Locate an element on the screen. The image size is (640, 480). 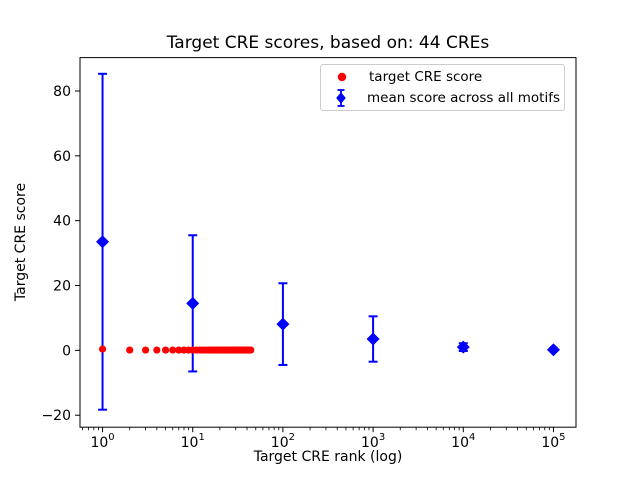
y-tick-label: 40 is located at coordinates (62, 222).